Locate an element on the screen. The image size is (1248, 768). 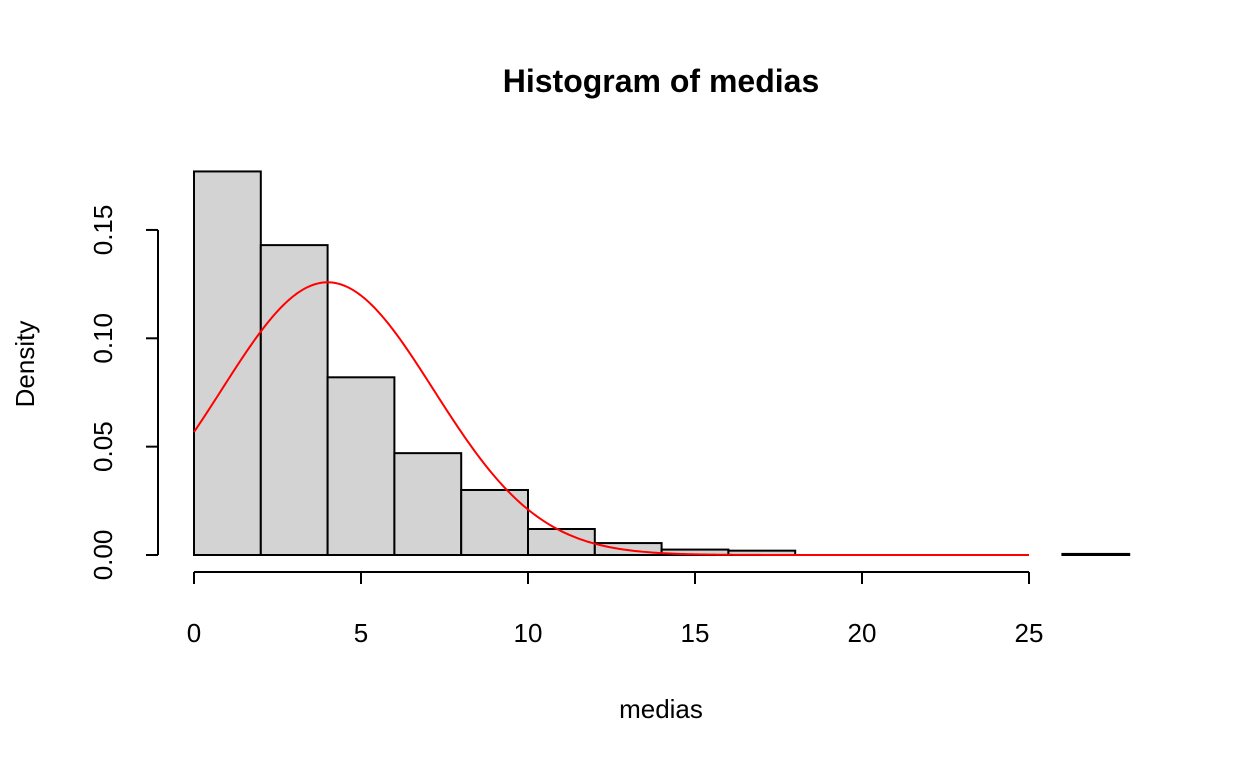
x-axis: 0 5 10 15 20 25 is located at coordinates (615, 609).